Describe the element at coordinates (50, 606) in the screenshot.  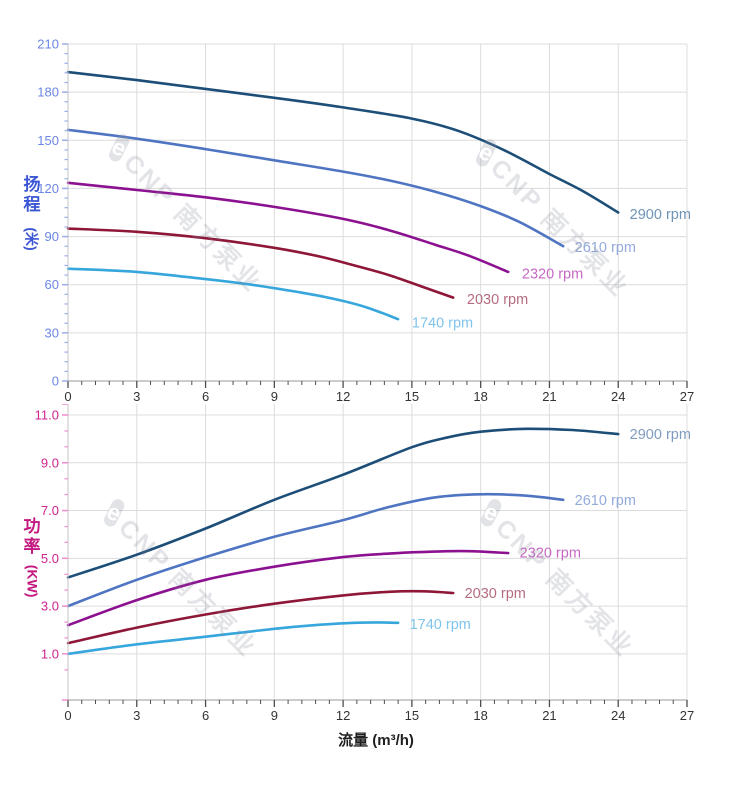
I see `y-tick-label: 3.0` at that location.